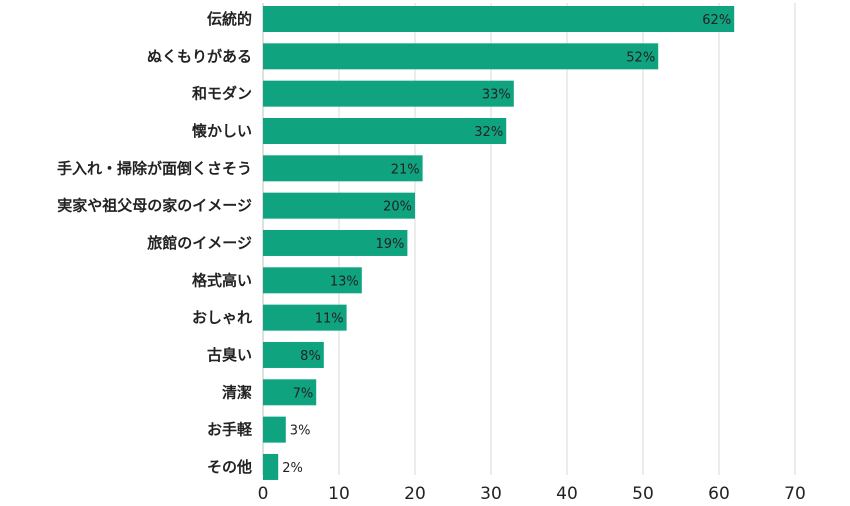 The image size is (850, 506). I want to click on category-label: 清潔, so click(237, 392).